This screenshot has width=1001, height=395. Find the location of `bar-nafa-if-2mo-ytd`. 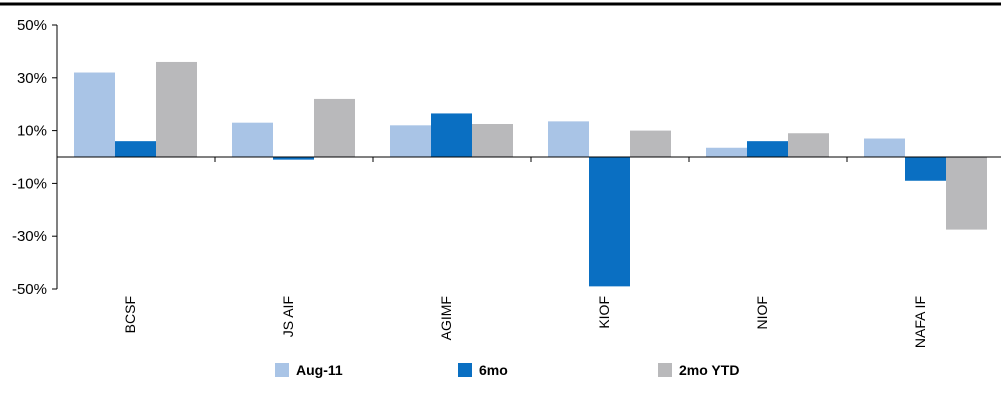

bar-nafa-if-2mo-ytd is located at coordinates (966, 193).